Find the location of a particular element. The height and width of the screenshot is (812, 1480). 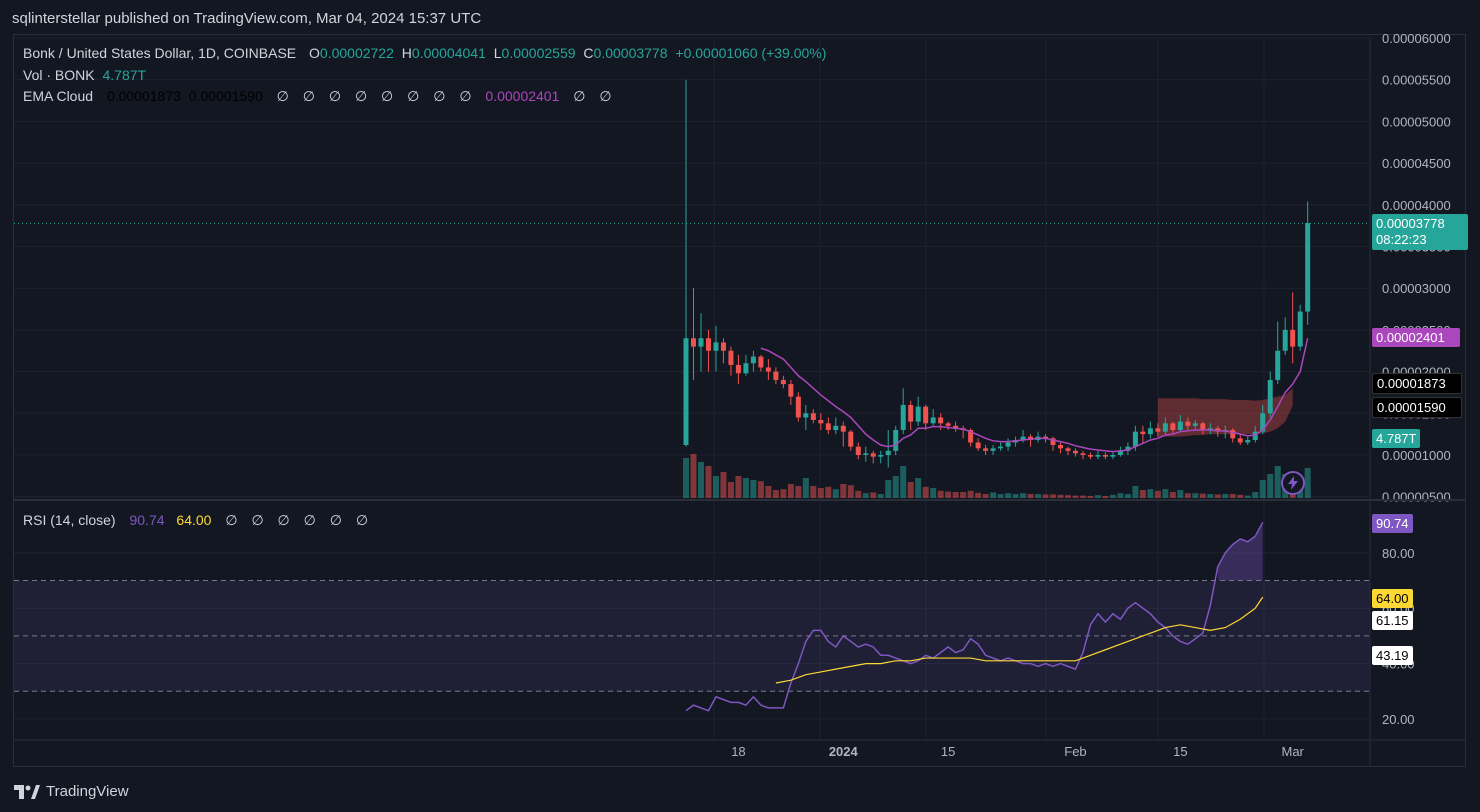

volume-label: Vol · BONK is located at coordinates (59, 75).